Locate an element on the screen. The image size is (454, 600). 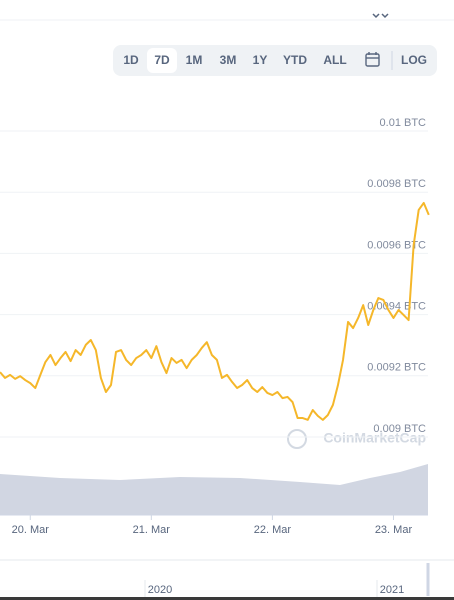
range-button: 1Y is located at coordinates (260, 60).